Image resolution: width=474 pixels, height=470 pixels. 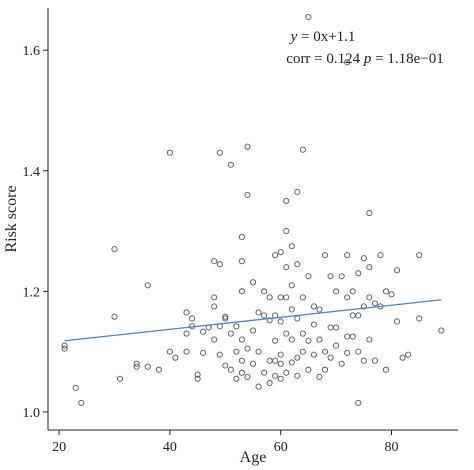 I want to click on regression-line, so click(x=253, y=320).